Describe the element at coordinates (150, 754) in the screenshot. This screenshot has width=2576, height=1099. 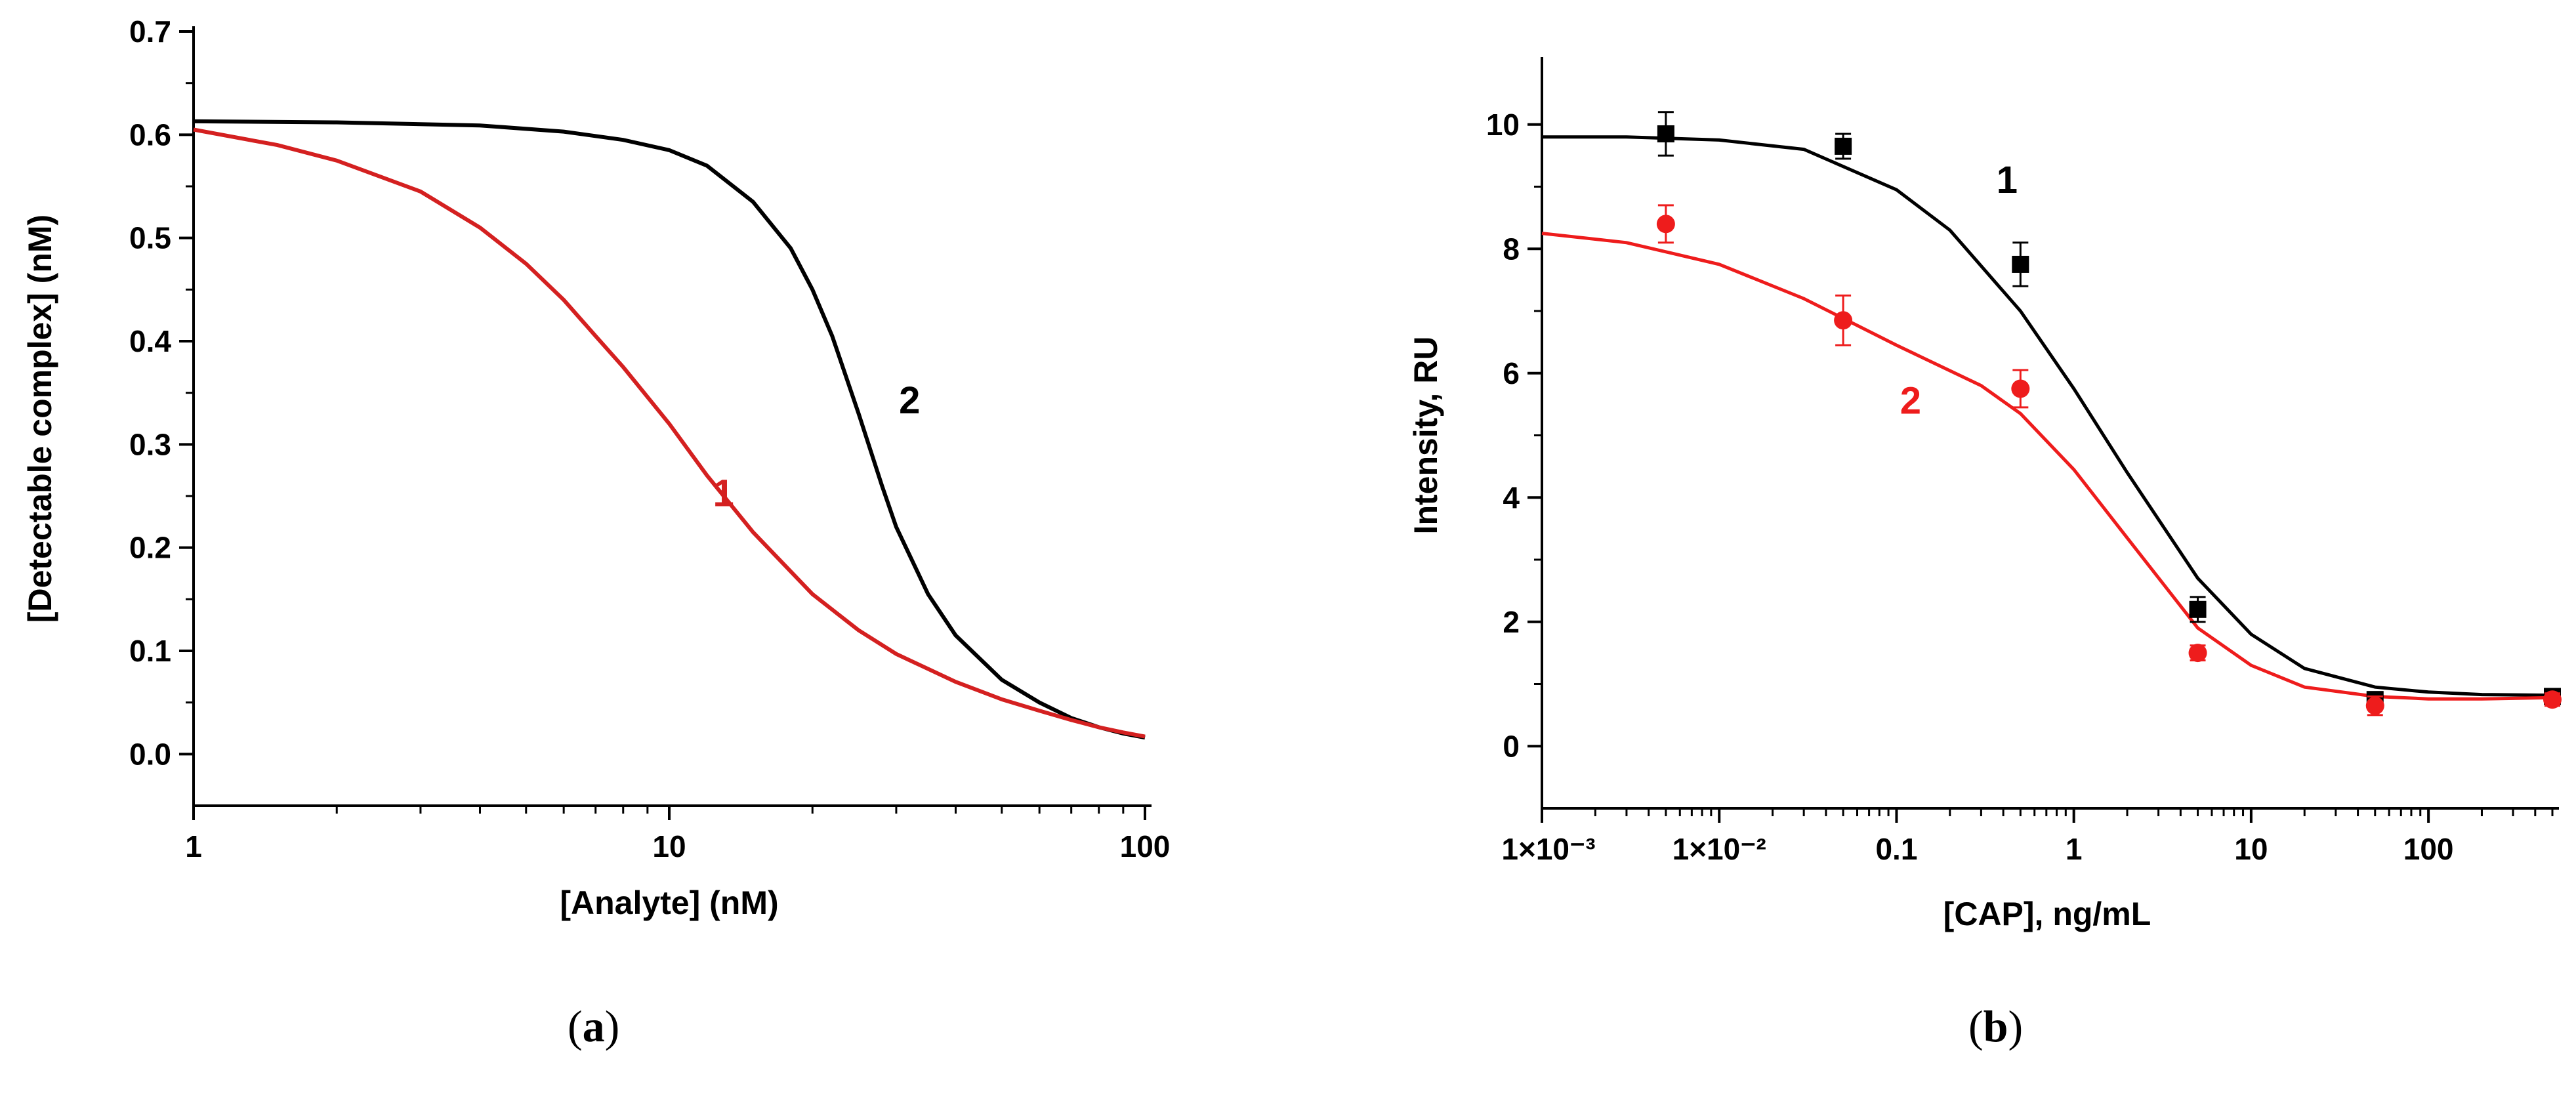
I see `y-tick-label: 0.0` at that location.